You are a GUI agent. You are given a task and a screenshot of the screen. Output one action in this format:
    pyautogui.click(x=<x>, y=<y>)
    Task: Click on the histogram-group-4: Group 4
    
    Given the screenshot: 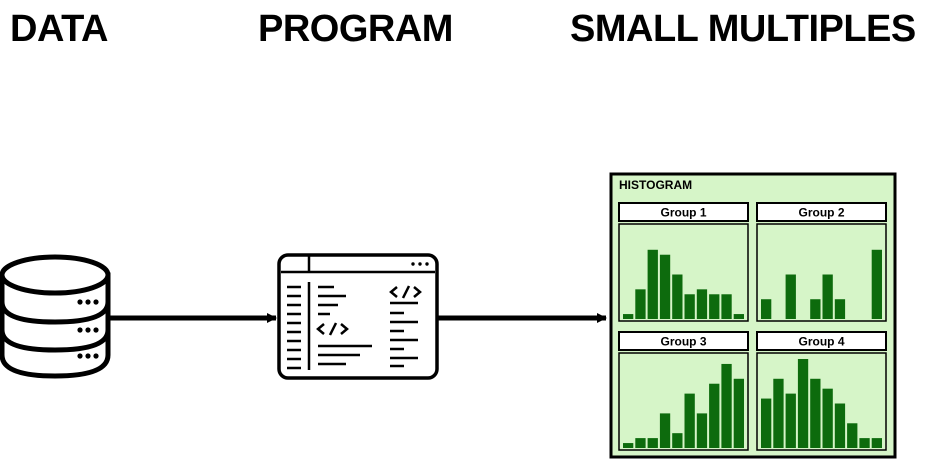 What is the action you would take?
    pyautogui.click(x=821, y=391)
    